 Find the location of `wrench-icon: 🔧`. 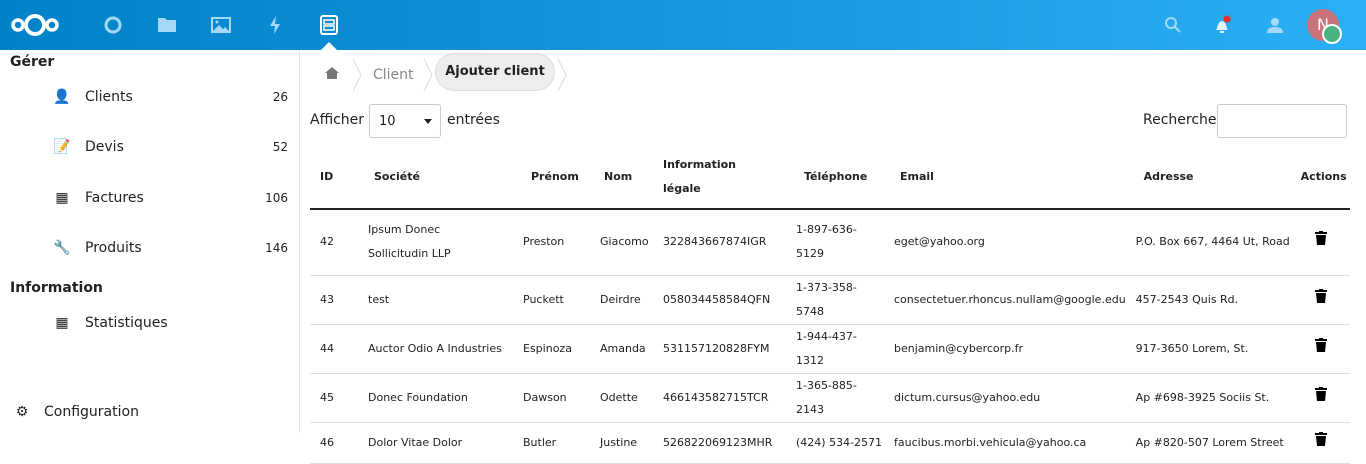

wrench-icon: 🔧 is located at coordinates (62, 248).